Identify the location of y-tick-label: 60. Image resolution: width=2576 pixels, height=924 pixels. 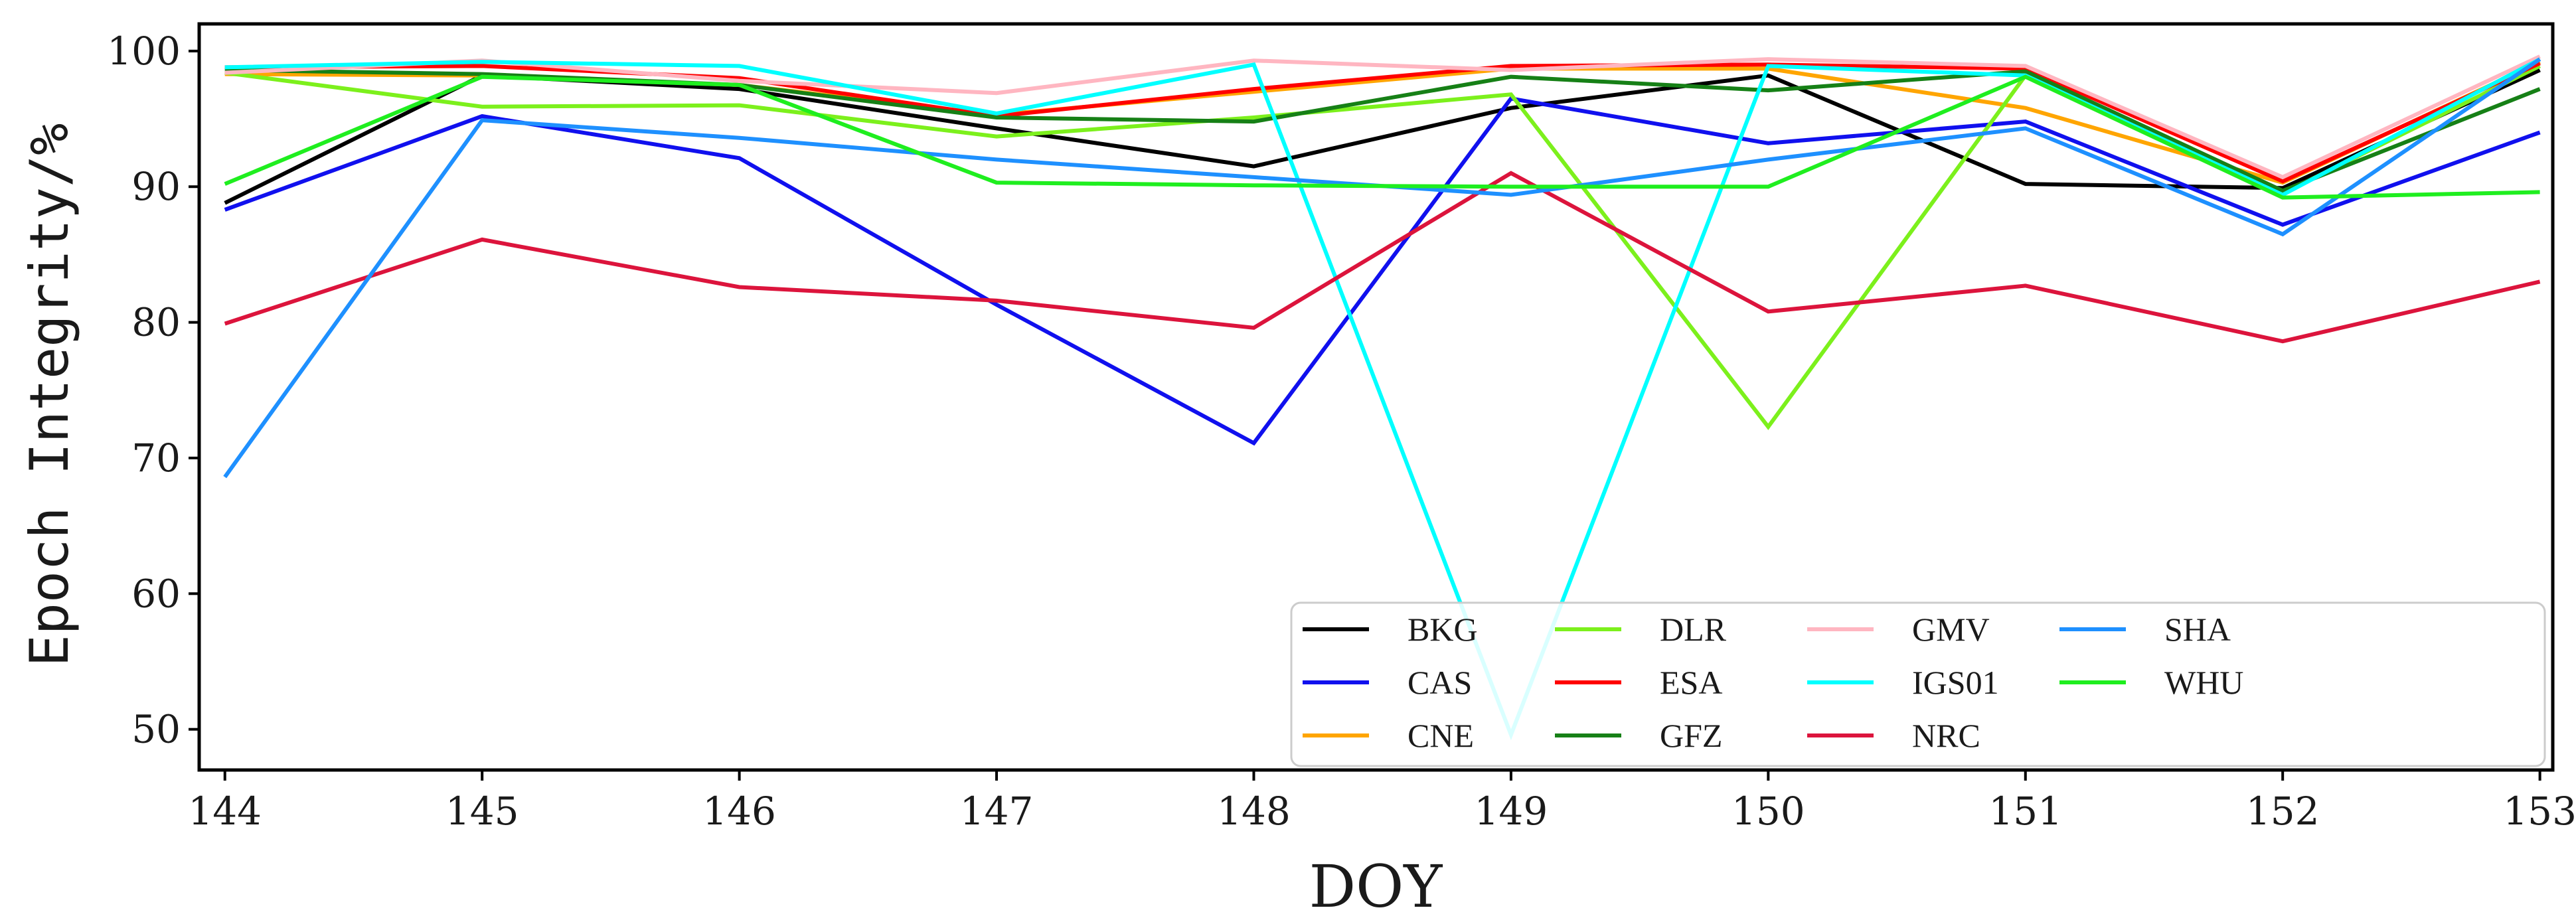
(156, 593).